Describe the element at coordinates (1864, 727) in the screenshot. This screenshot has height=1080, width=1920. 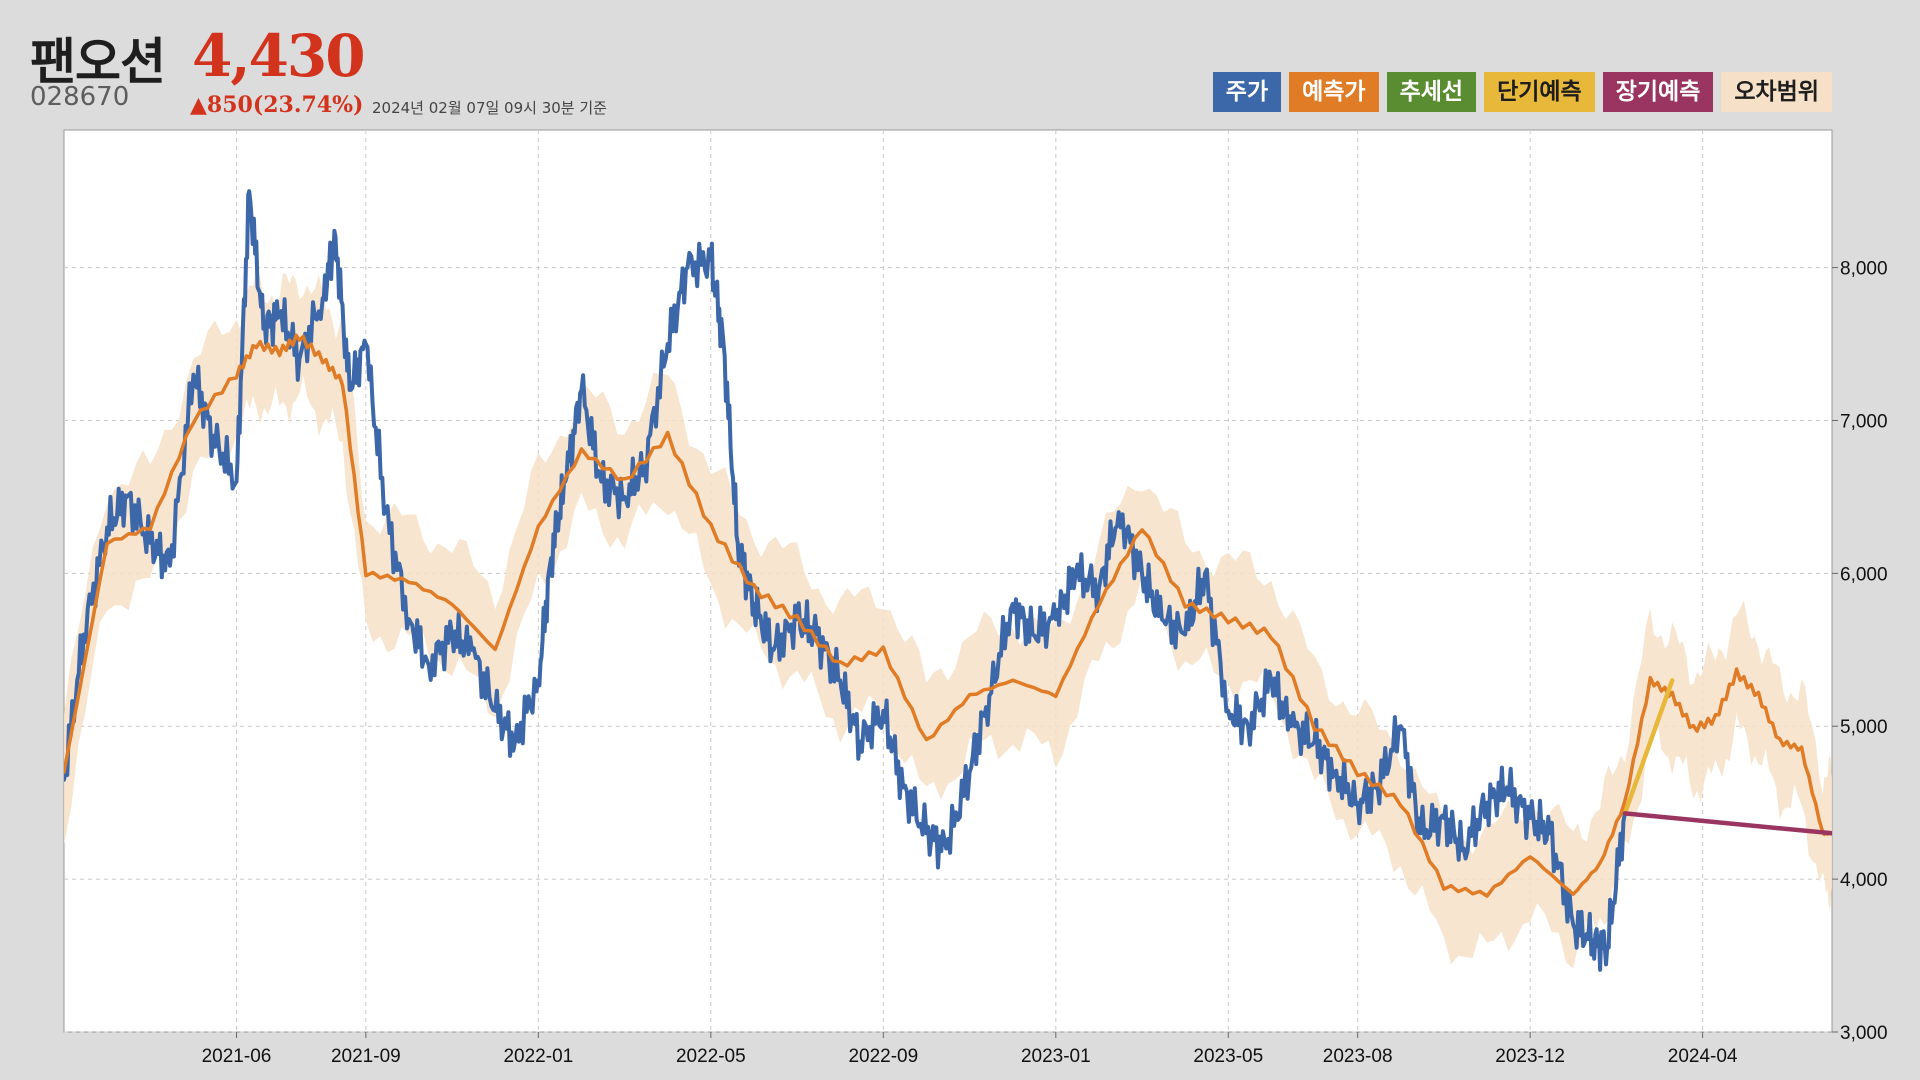
I see `y-tick-label: 5,000` at that location.